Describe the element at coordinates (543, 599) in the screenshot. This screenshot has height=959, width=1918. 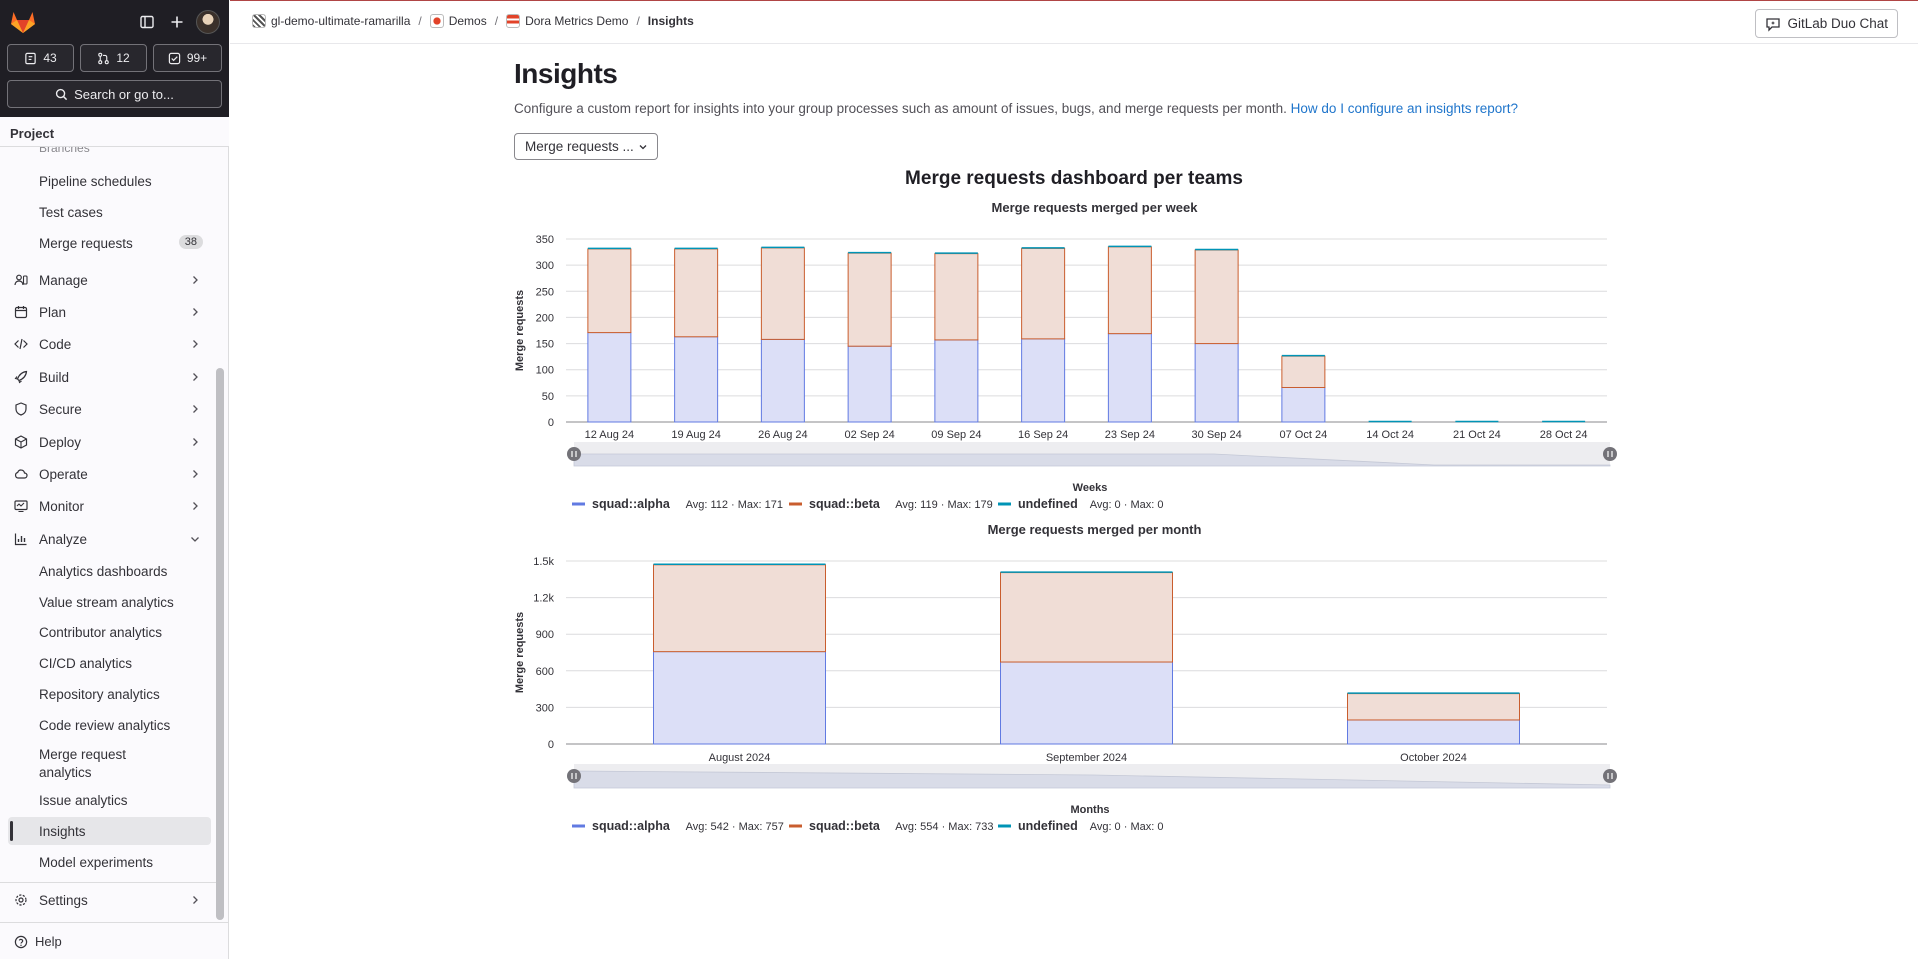
I see `y-tick-label: 1.2k` at that location.